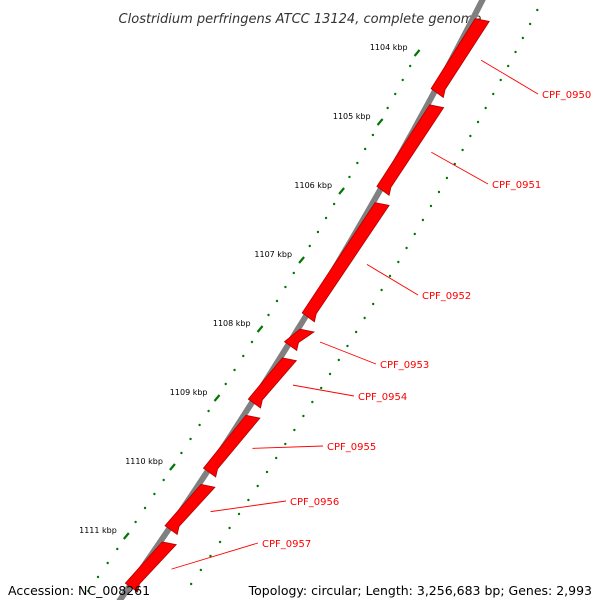 The width and height of the screenshot is (600, 600). I want to click on gene-label-cpf_0954: CPF_0954, so click(382, 397).